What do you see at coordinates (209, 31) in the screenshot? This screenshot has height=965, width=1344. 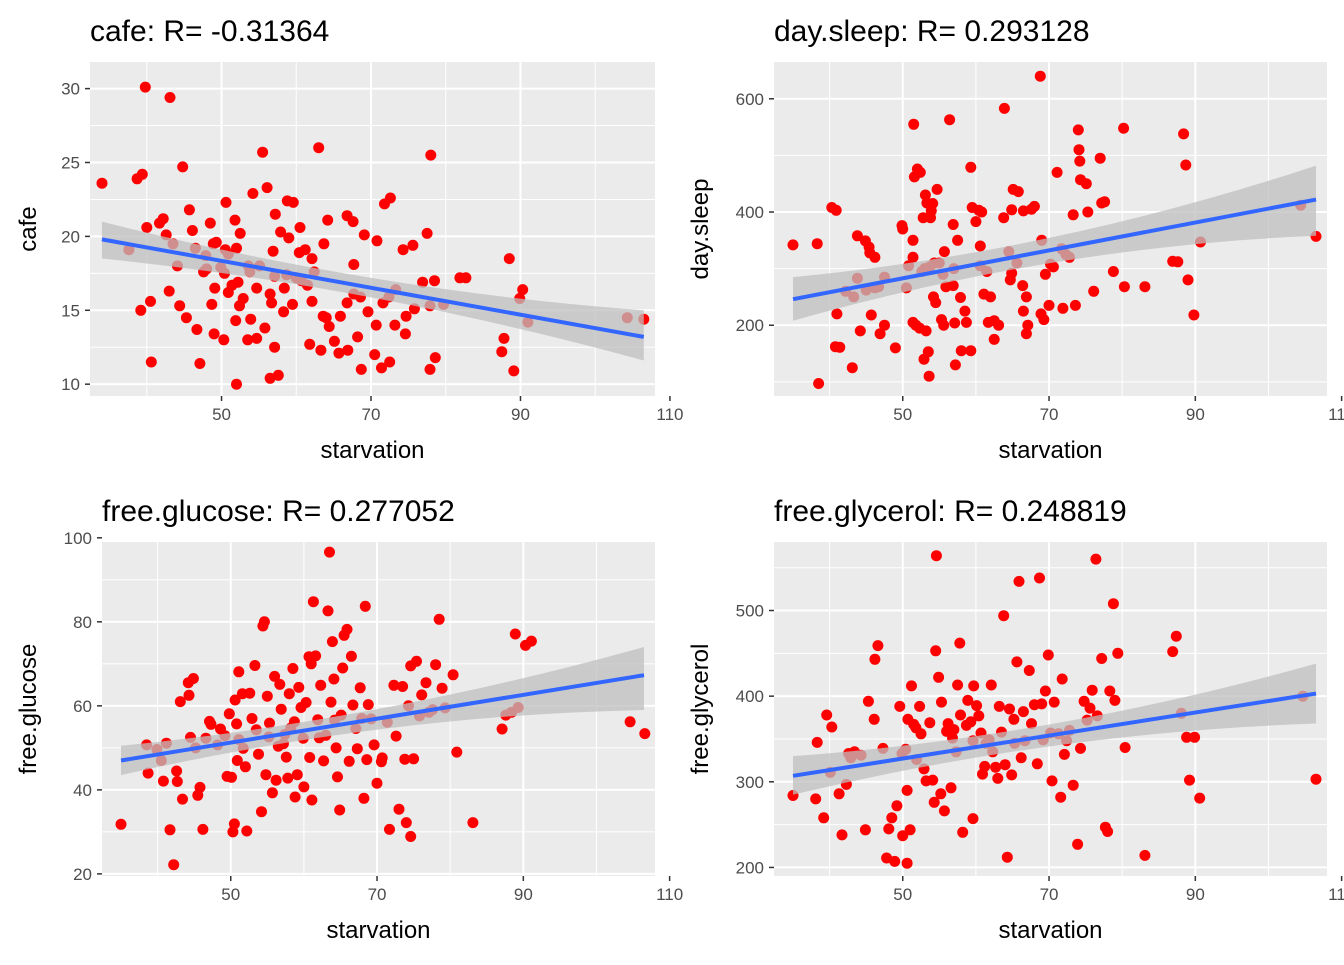 I see `chart-title: cafe: R= -0.31364` at bounding box center [209, 31].